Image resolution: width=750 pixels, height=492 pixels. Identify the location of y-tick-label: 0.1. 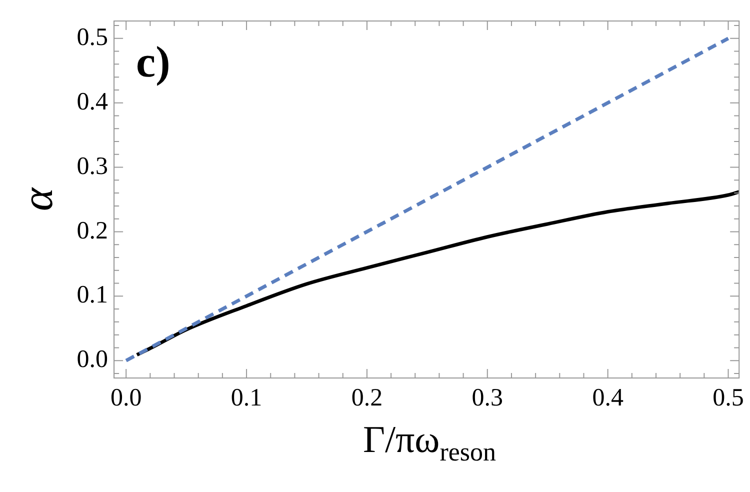
(92, 295).